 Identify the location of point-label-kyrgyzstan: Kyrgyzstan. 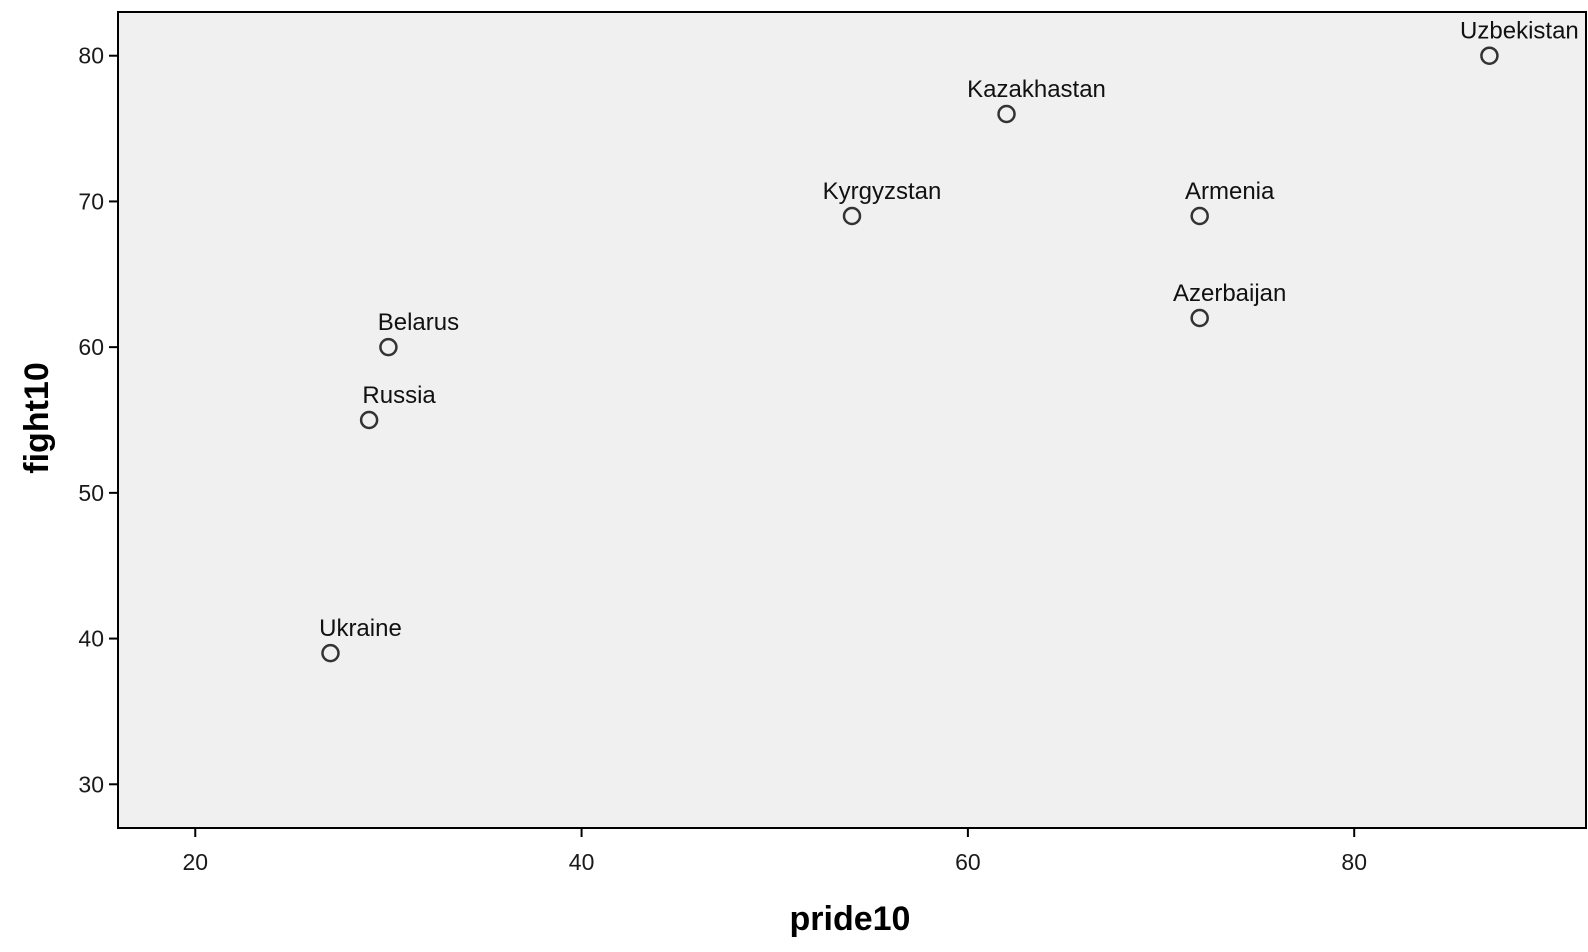
(882, 191).